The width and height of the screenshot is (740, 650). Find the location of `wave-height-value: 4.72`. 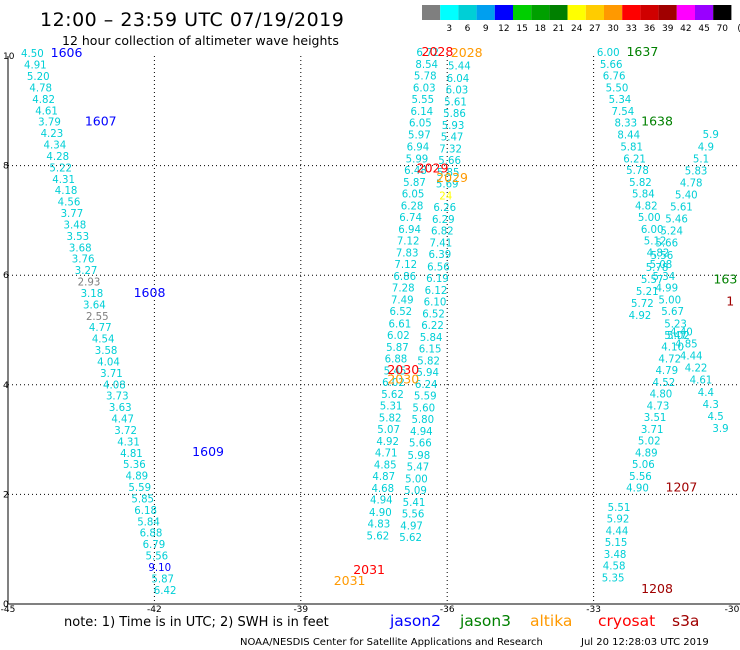

wave-height-value: 4.72 is located at coordinates (669, 359).